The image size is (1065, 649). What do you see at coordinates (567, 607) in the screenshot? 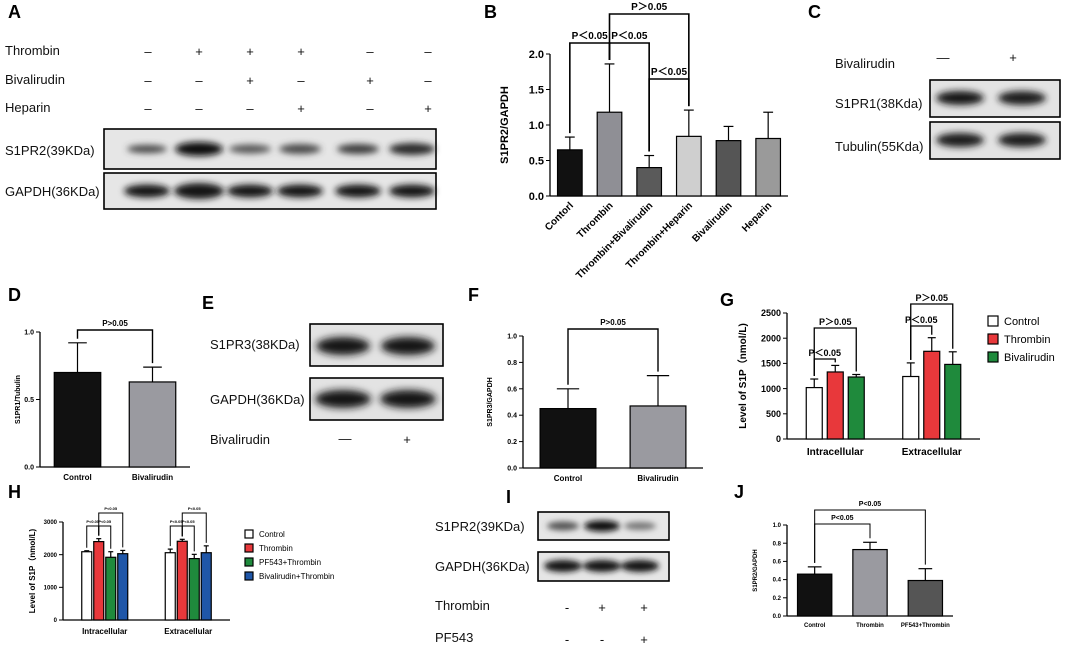
I see `i-sign-r0-l0: -` at bounding box center [567, 607].